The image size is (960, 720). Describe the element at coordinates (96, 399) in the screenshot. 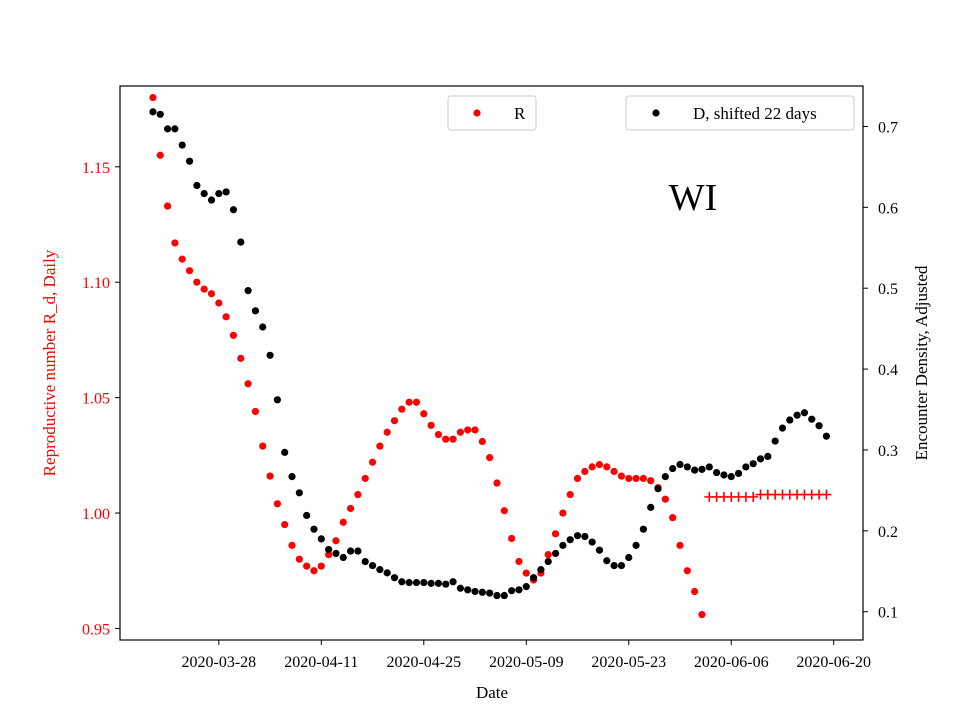

I see `left-y-tick-label: 1.05` at that location.